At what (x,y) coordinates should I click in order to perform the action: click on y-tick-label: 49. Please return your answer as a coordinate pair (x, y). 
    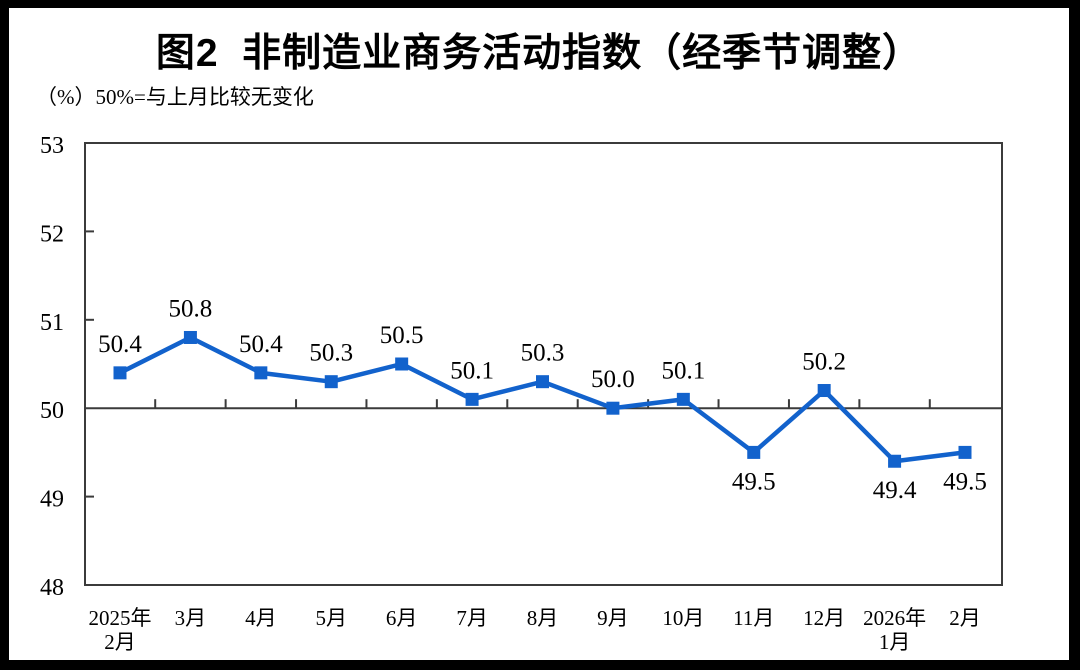
    Looking at the image, I should click on (52, 500).